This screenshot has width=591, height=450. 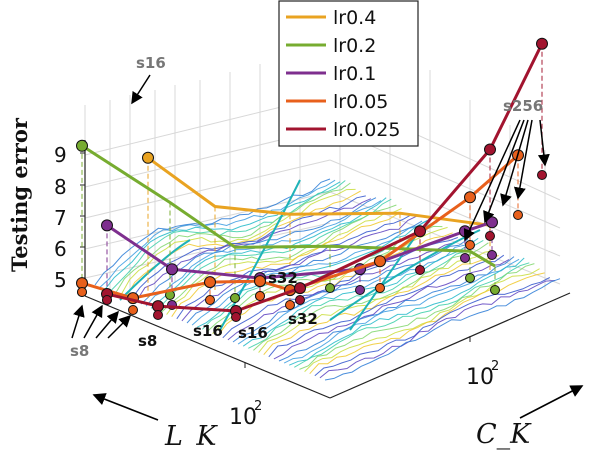 I want to click on annotation-s16-a: s16, so click(x=208, y=331).